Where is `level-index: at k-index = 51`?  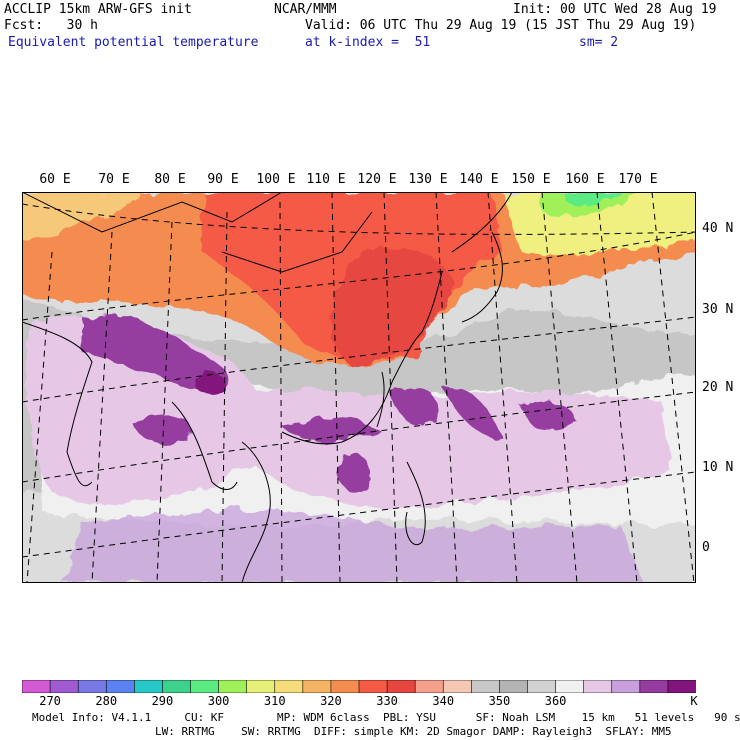
level-index: at k-index = 51 is located at coordinates (368, 42).